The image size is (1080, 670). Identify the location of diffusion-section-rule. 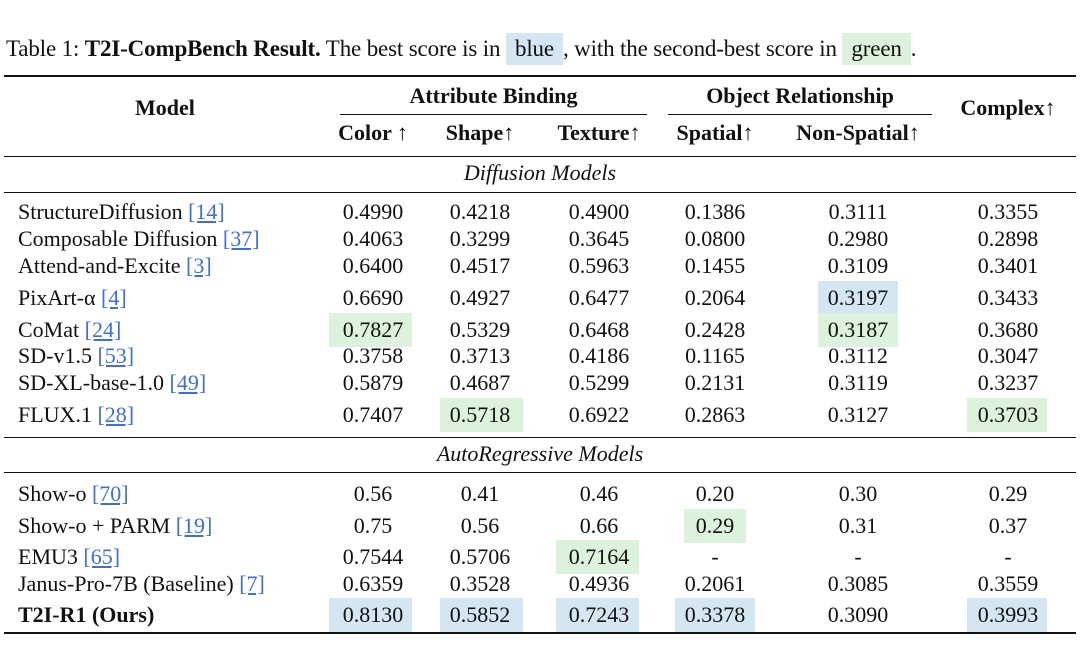
(540, 192).